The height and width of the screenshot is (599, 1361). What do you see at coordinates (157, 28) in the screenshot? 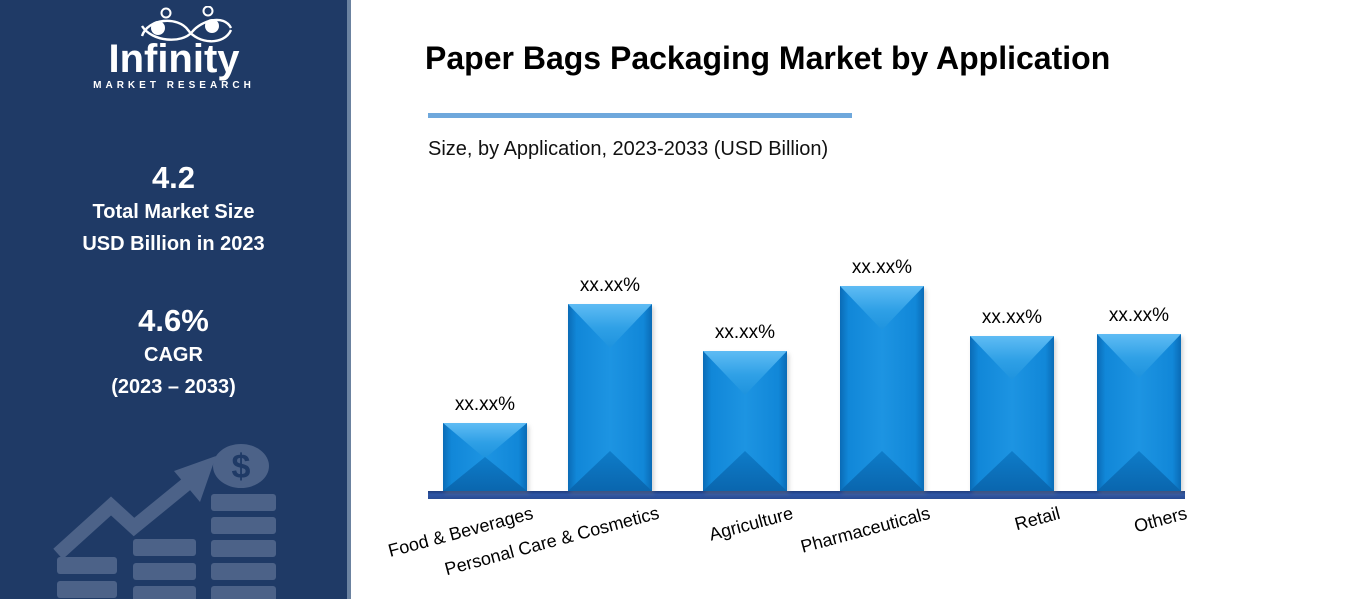
I see `infinity-dot-left` at bounding box center [157, 28].